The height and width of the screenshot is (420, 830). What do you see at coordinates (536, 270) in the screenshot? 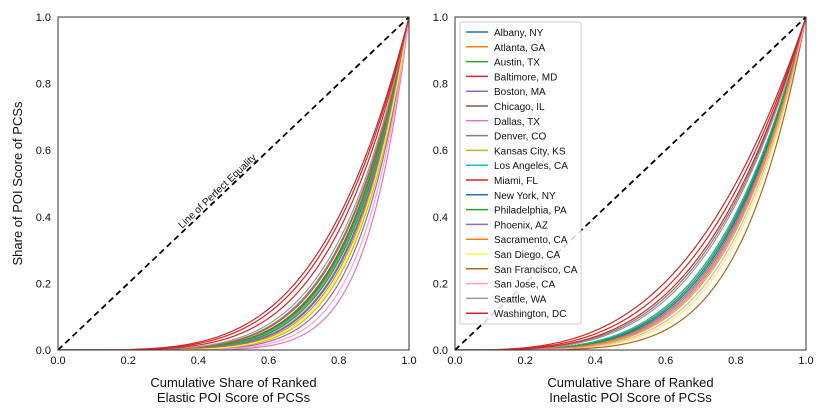
I see `legend-entry: San Francisco, CA` at bounding box center [536, 270].